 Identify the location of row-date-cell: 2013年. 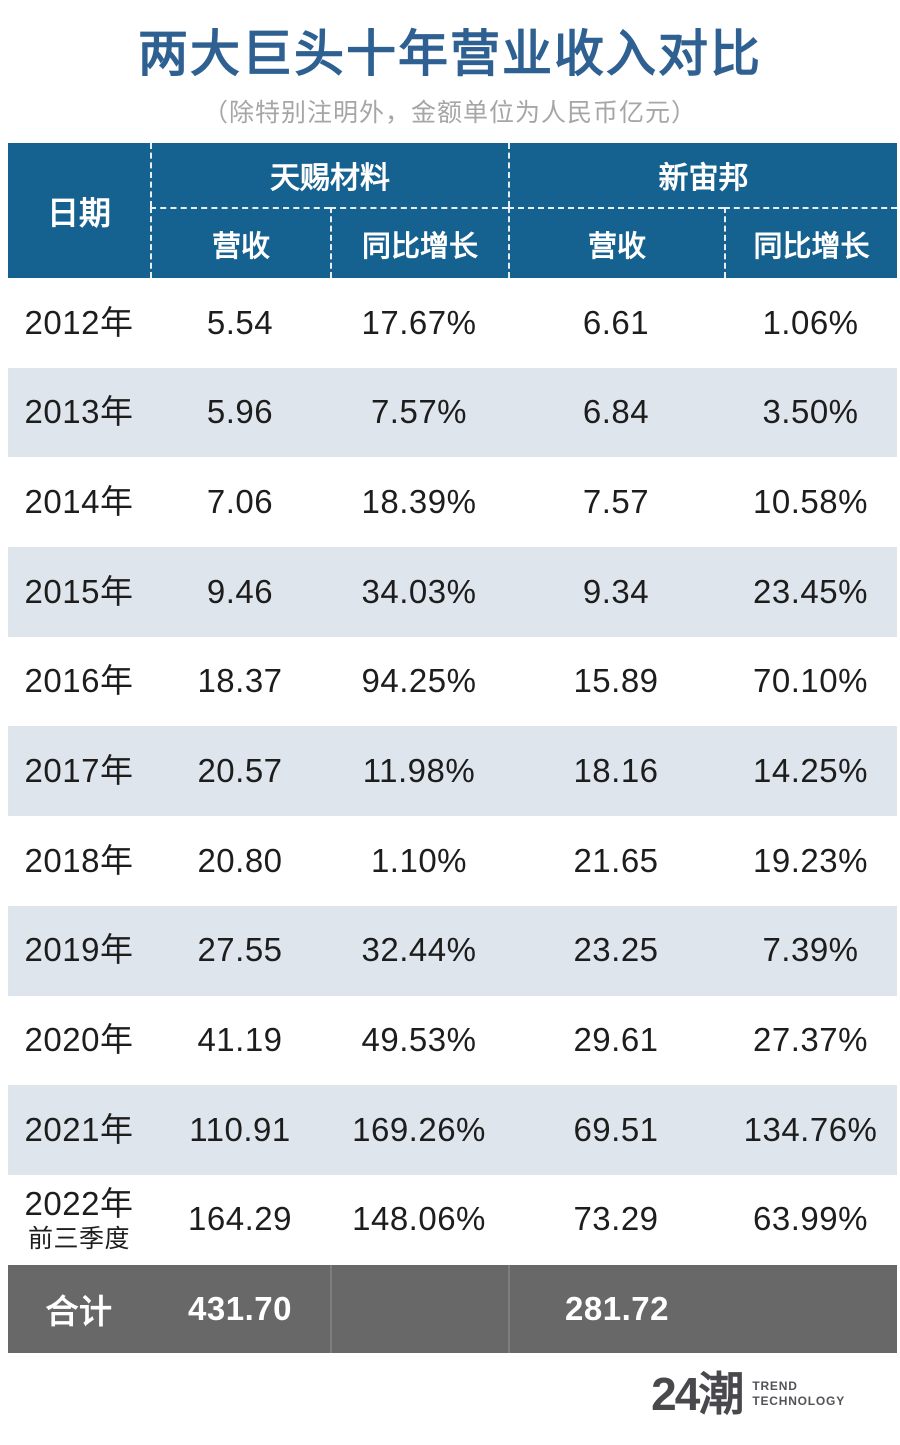
(79, 412).